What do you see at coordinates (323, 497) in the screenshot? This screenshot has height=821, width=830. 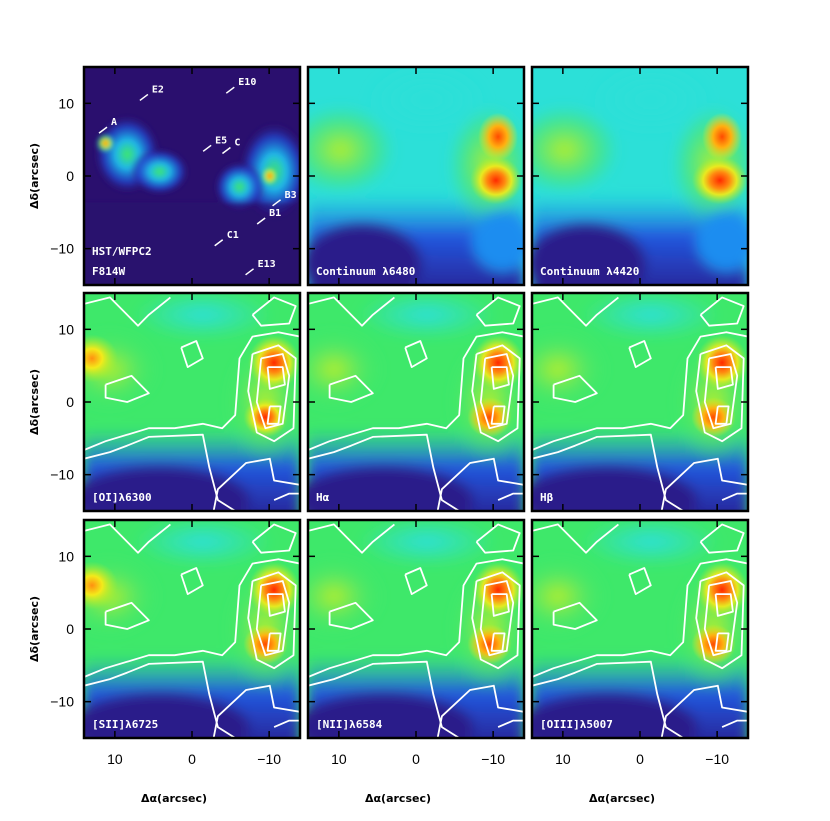 I see `panel-label-5: Hα` at bounding box center [323, 497].